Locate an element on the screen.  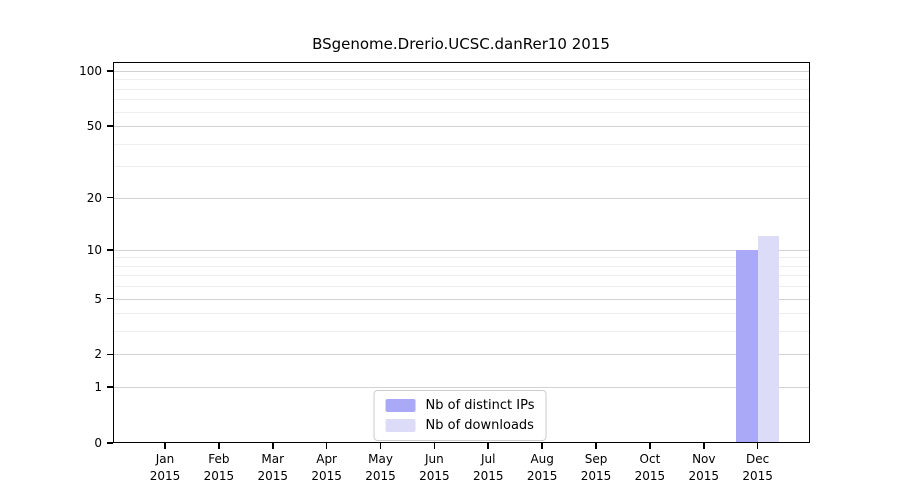
legend-row: Nb of distinct IPs is located at coordinates (460, 405).